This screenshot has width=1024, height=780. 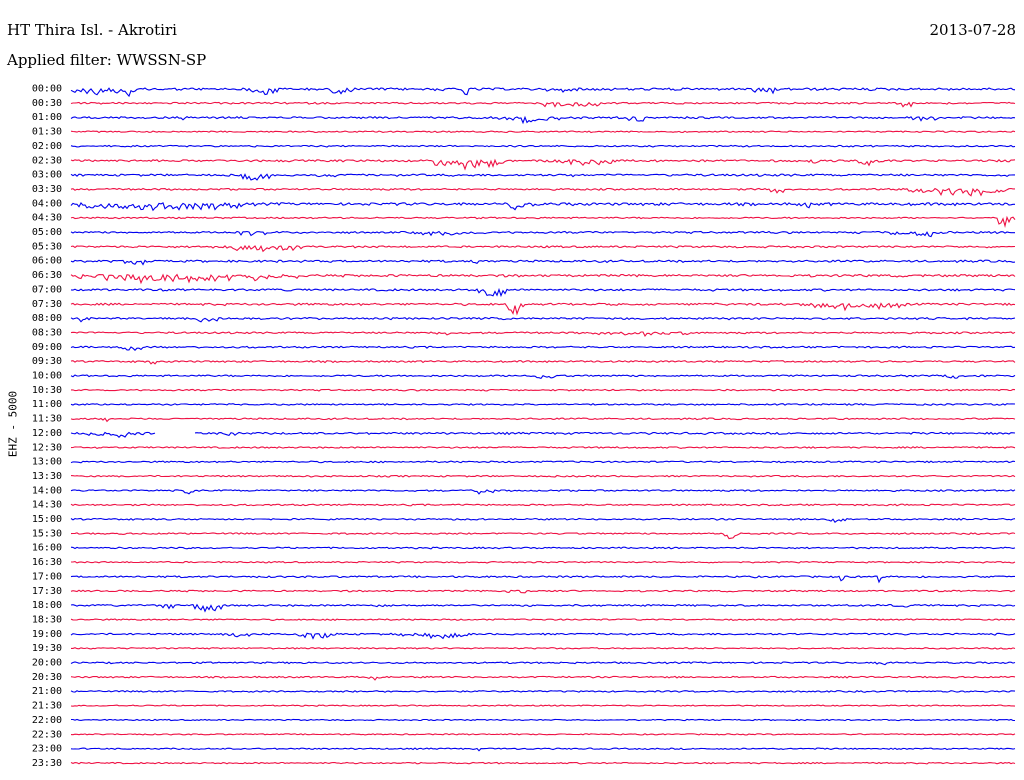 I want to click on time-label: 20:30, so click(x=47, y=677).